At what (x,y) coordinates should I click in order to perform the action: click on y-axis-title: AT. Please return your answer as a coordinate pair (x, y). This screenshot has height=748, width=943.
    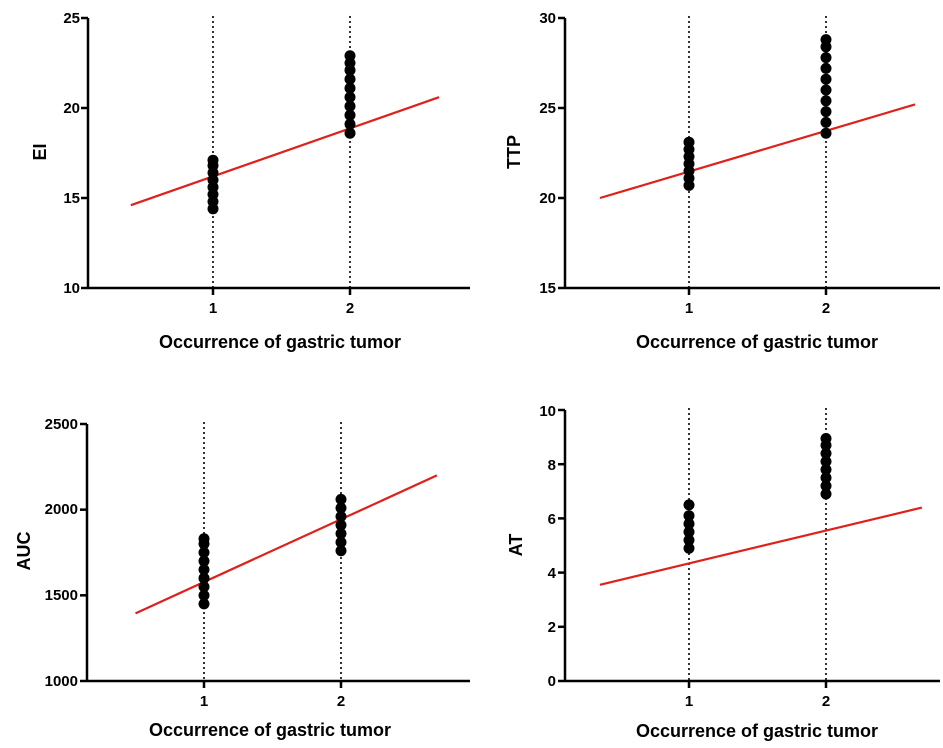
    Looking at the image, I should click on (516, 545).